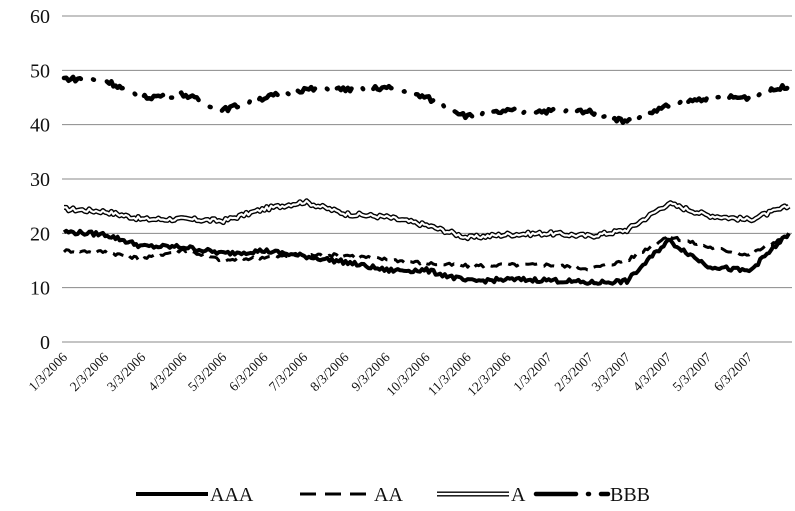 This screenshot has width=795, height=511. I want to click on series-aaa-stroke, so click(426, 257).